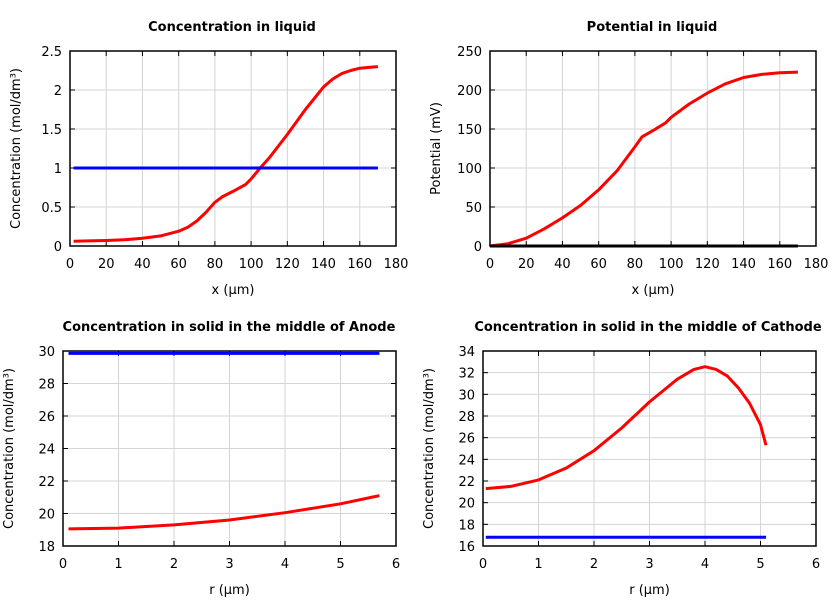 This screenshot has width=840, height=600. I want to click on y-tick-label: 1, so click(58, 169).